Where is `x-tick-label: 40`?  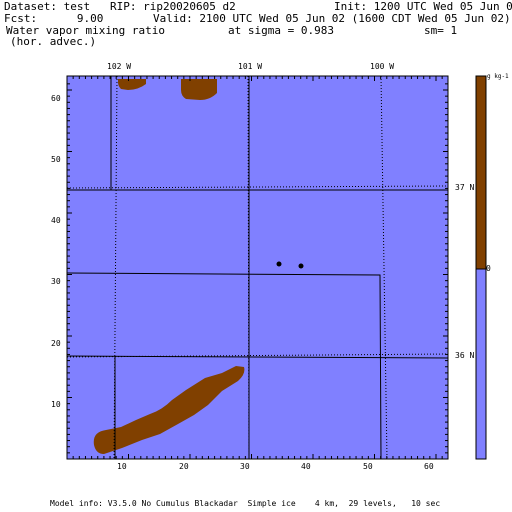
x-tick-label: 40 is located at coordinates (306, 466).